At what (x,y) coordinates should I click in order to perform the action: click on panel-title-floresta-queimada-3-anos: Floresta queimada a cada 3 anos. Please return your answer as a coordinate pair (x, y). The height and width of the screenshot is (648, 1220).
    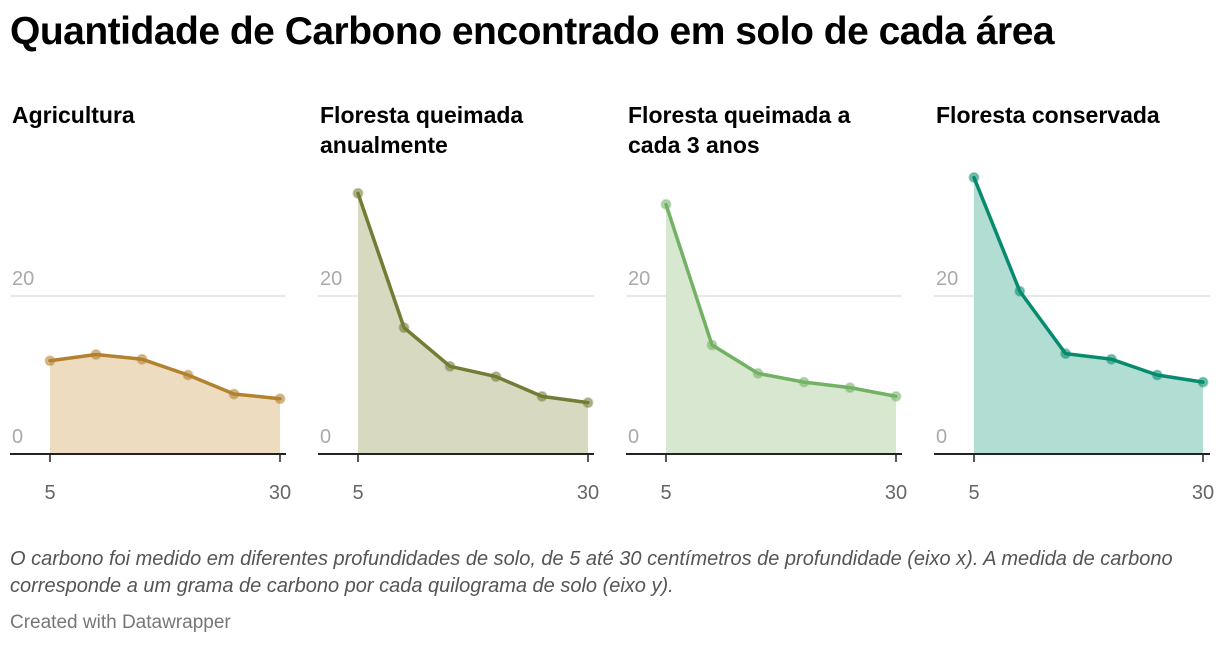
    Looking at the image, I should click on (739, 130).